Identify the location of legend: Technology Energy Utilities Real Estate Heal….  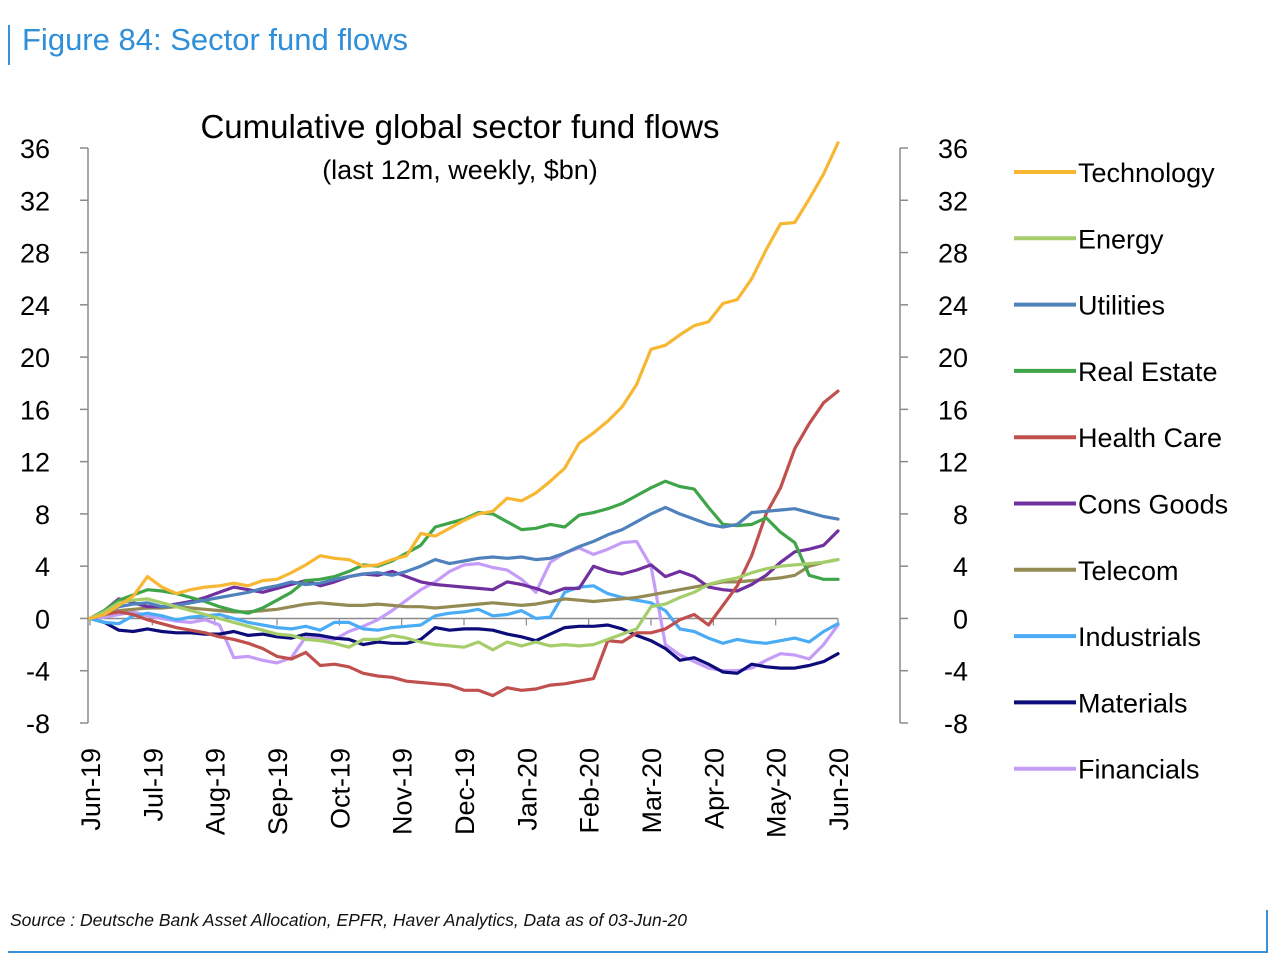
(1121, 471).